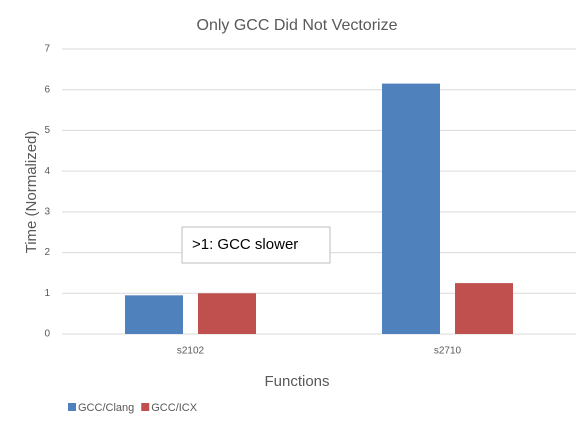 The height and width of the screenshot is (422, 581). Describe the element at coordinates (191, 351) in the screenshot. I see `x-tick-label: s2102` at that location.